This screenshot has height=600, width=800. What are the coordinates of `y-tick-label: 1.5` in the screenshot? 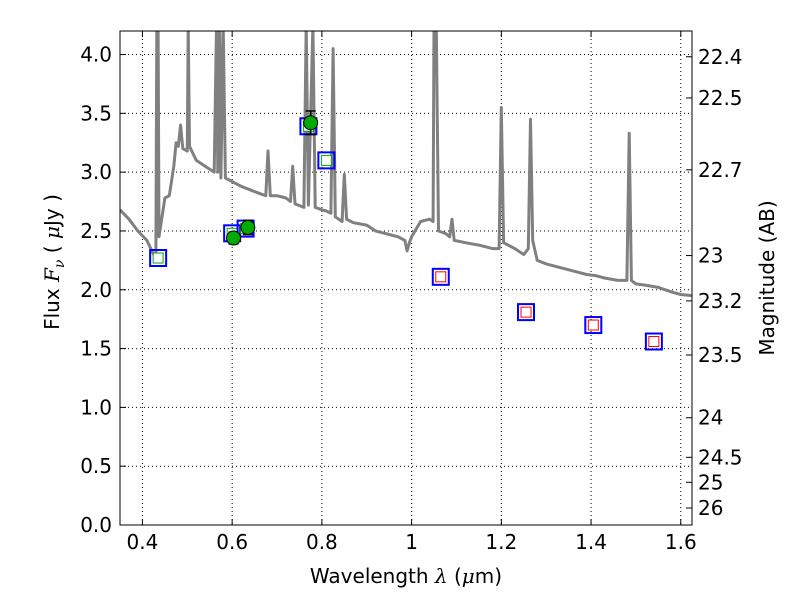 It's located at (96, 349).